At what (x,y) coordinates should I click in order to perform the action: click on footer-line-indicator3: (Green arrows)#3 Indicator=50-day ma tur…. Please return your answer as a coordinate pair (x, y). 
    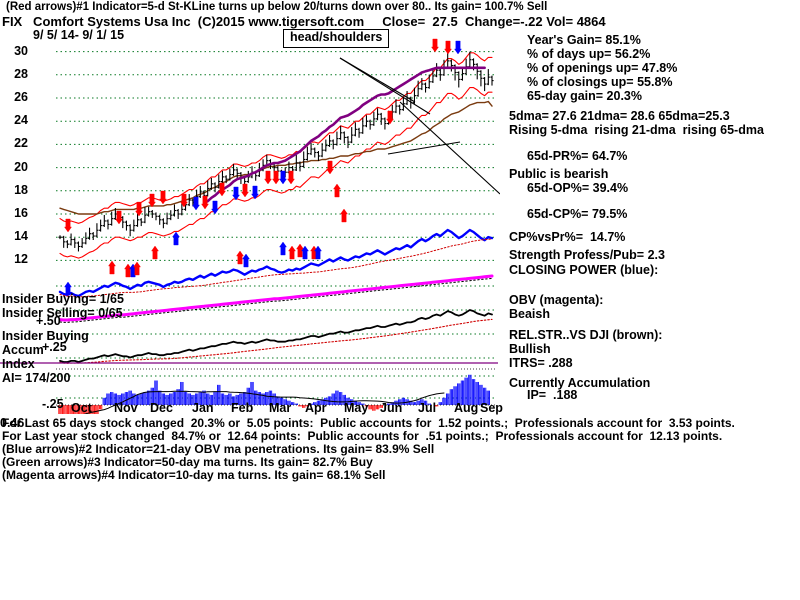
    Looking at the image, I should click on (187, 462).